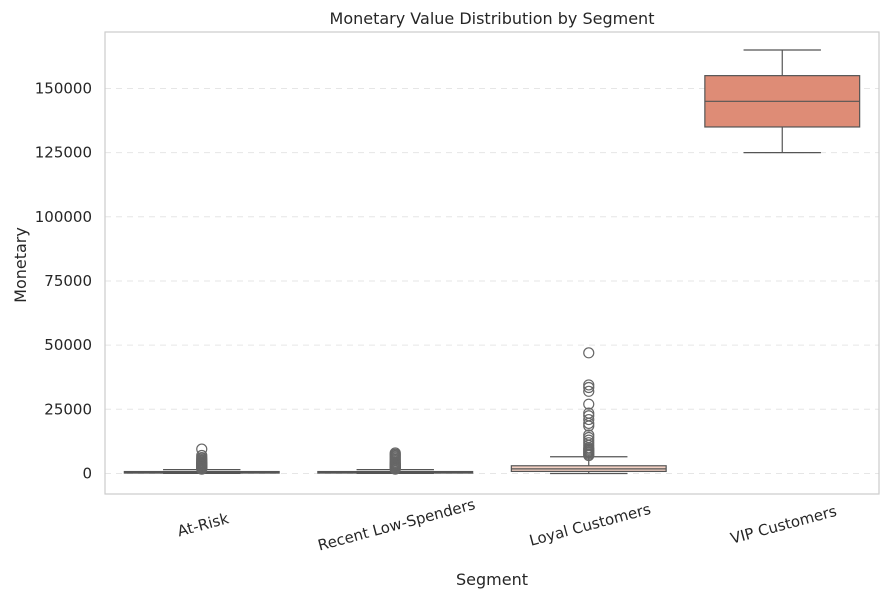  What do you see at coordinates (590, 525) in the screenshot?
I see `x-tick-loyal-customers: Loyal Customers` at bounding box center [590, 525].